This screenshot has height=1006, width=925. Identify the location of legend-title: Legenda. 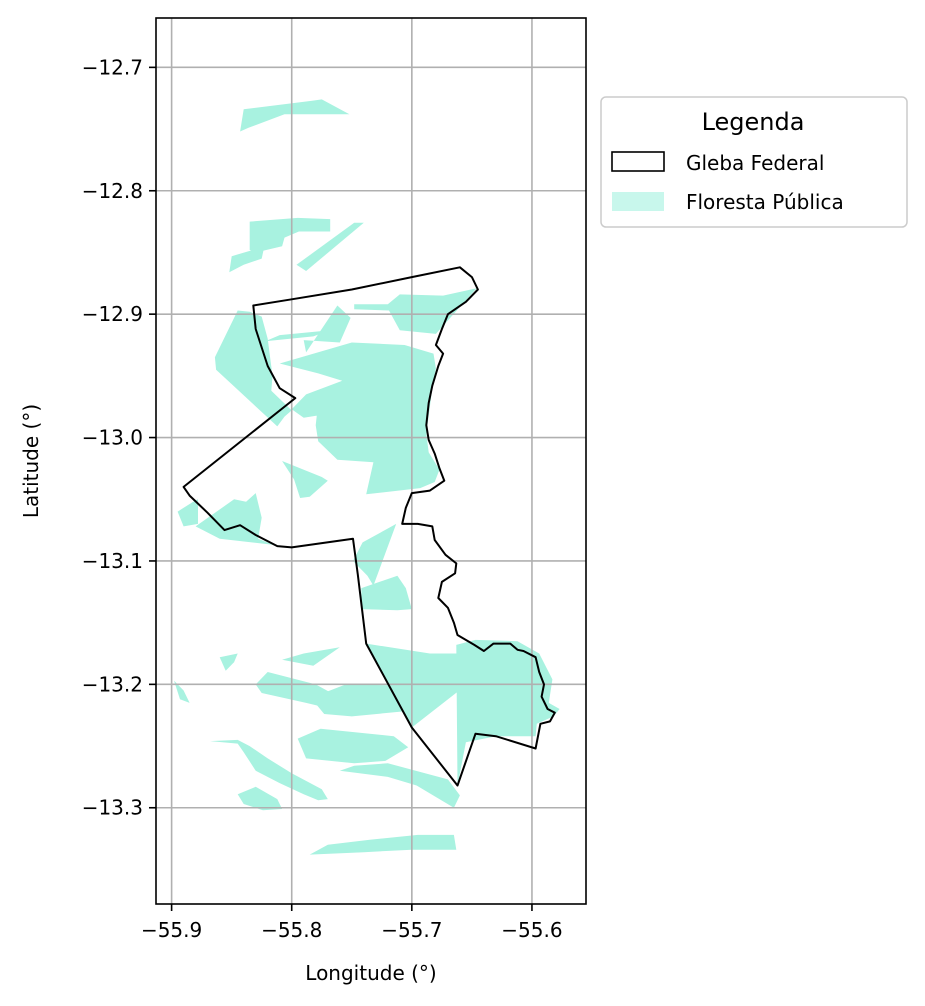
(753, 122).